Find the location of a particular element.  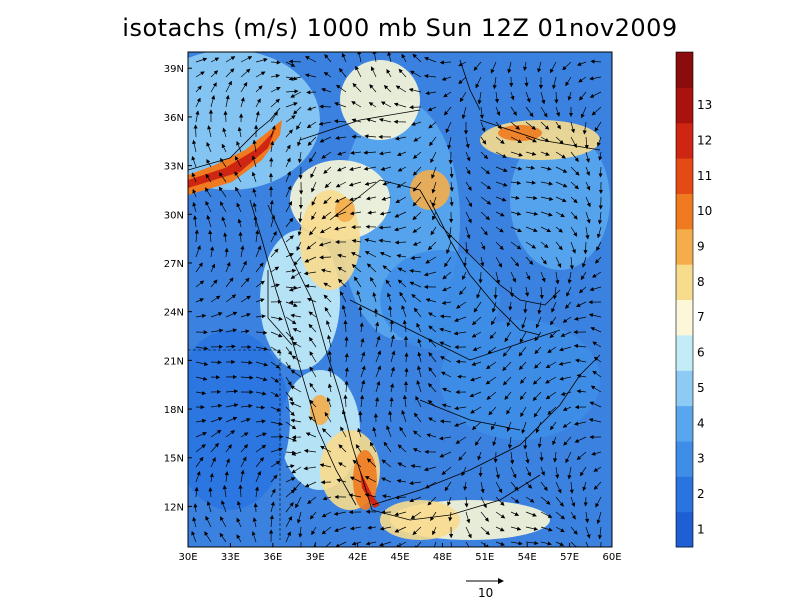

isotach-region is located at coordinates (239, 420).